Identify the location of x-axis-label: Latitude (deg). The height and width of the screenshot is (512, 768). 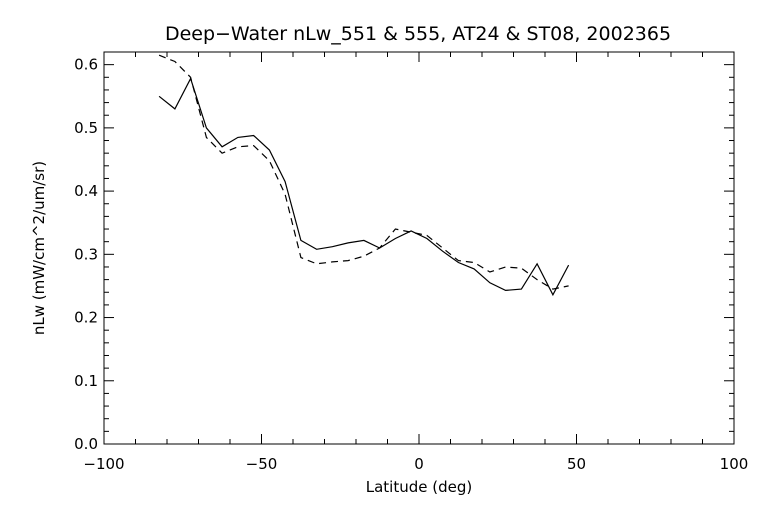
(419, 487).